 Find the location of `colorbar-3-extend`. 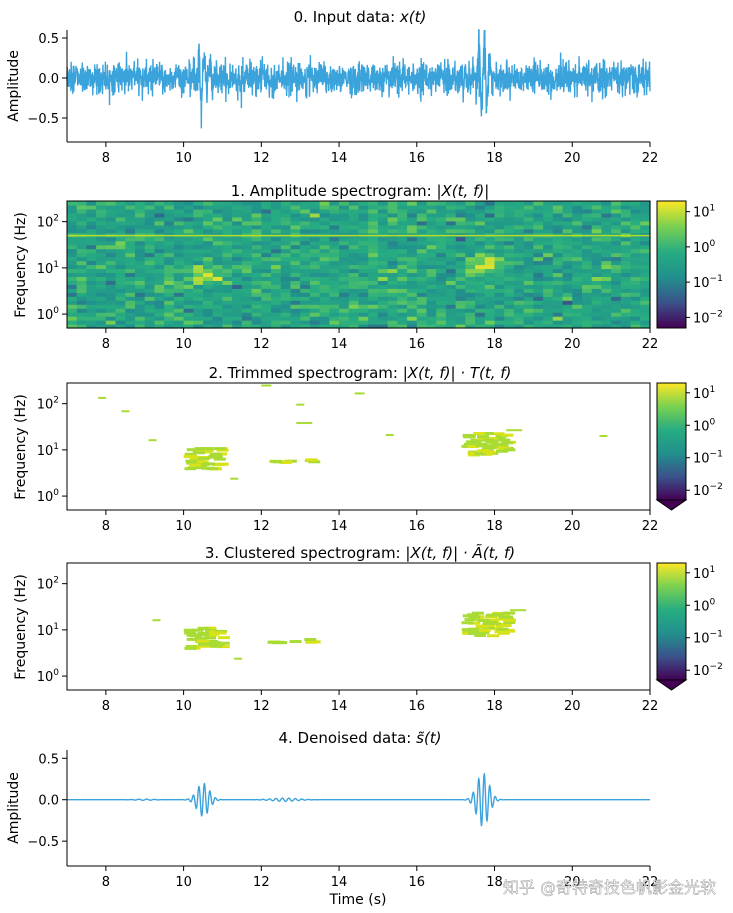

colorbar-3-extend is located at coordinates (671, 685).